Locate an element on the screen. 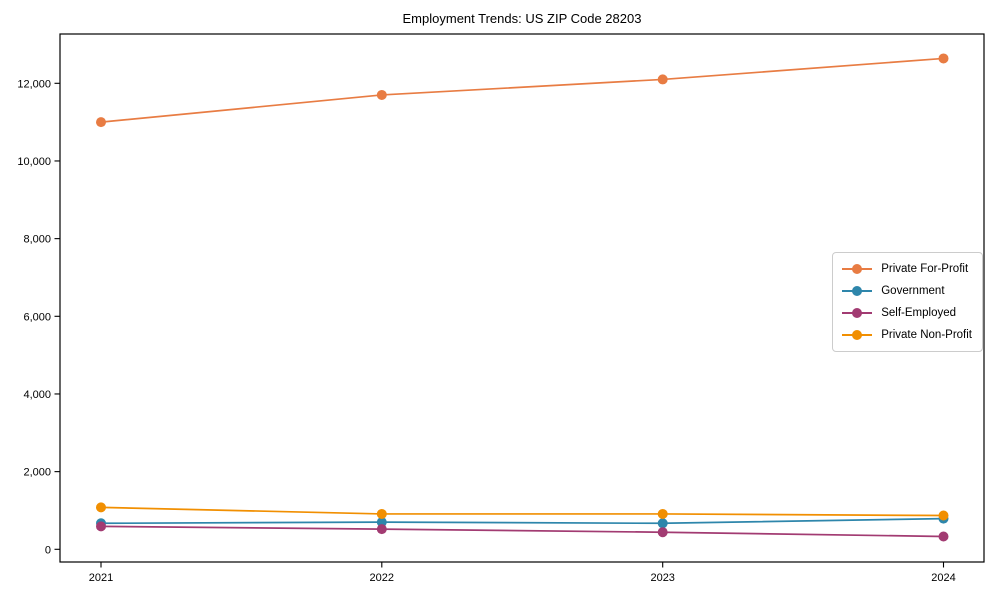  y-tick-label: 8,000 is located at coordinates (37, 240).